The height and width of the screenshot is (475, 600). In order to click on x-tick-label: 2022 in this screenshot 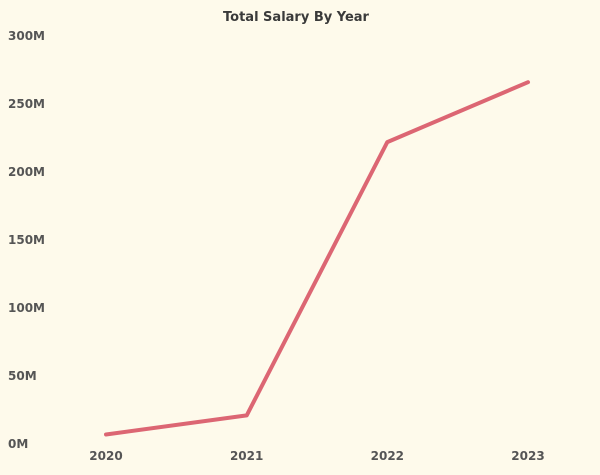, I will do `click(387, 456)`.